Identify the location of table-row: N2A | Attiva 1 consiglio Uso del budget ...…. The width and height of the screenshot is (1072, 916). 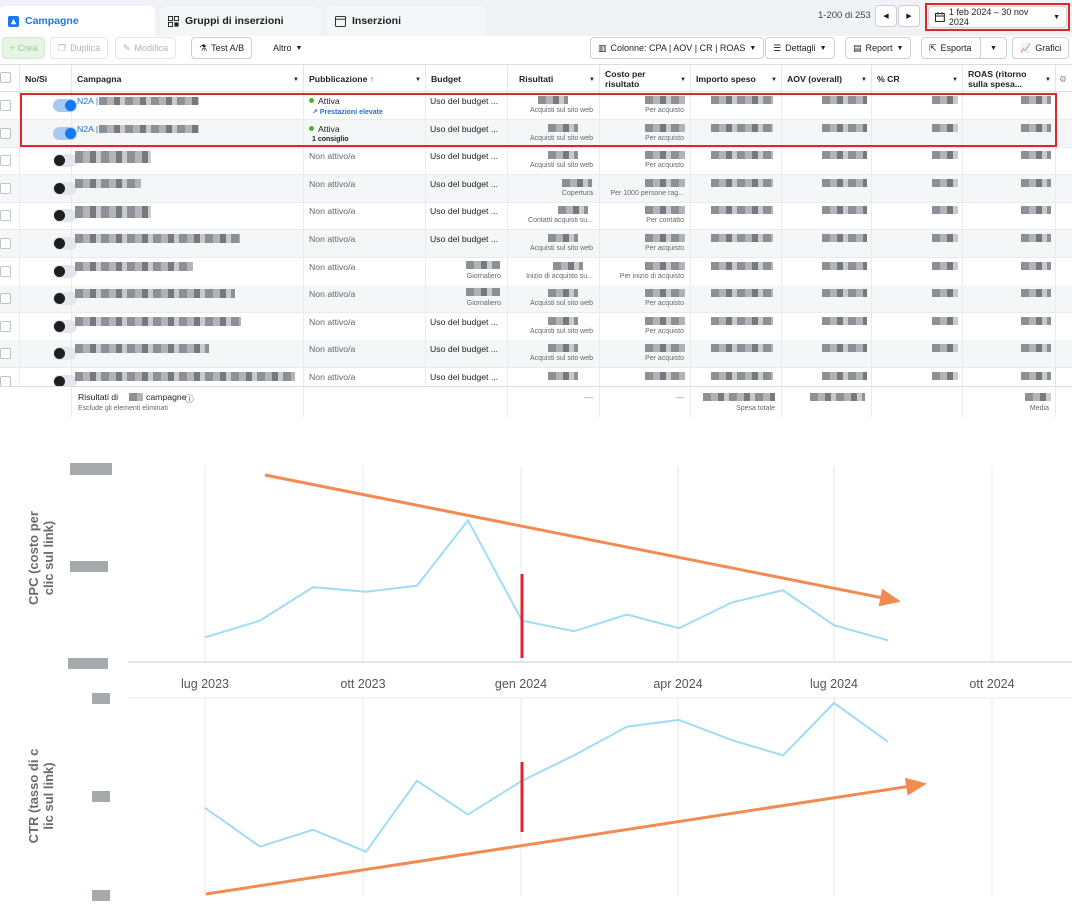
(536, 133).